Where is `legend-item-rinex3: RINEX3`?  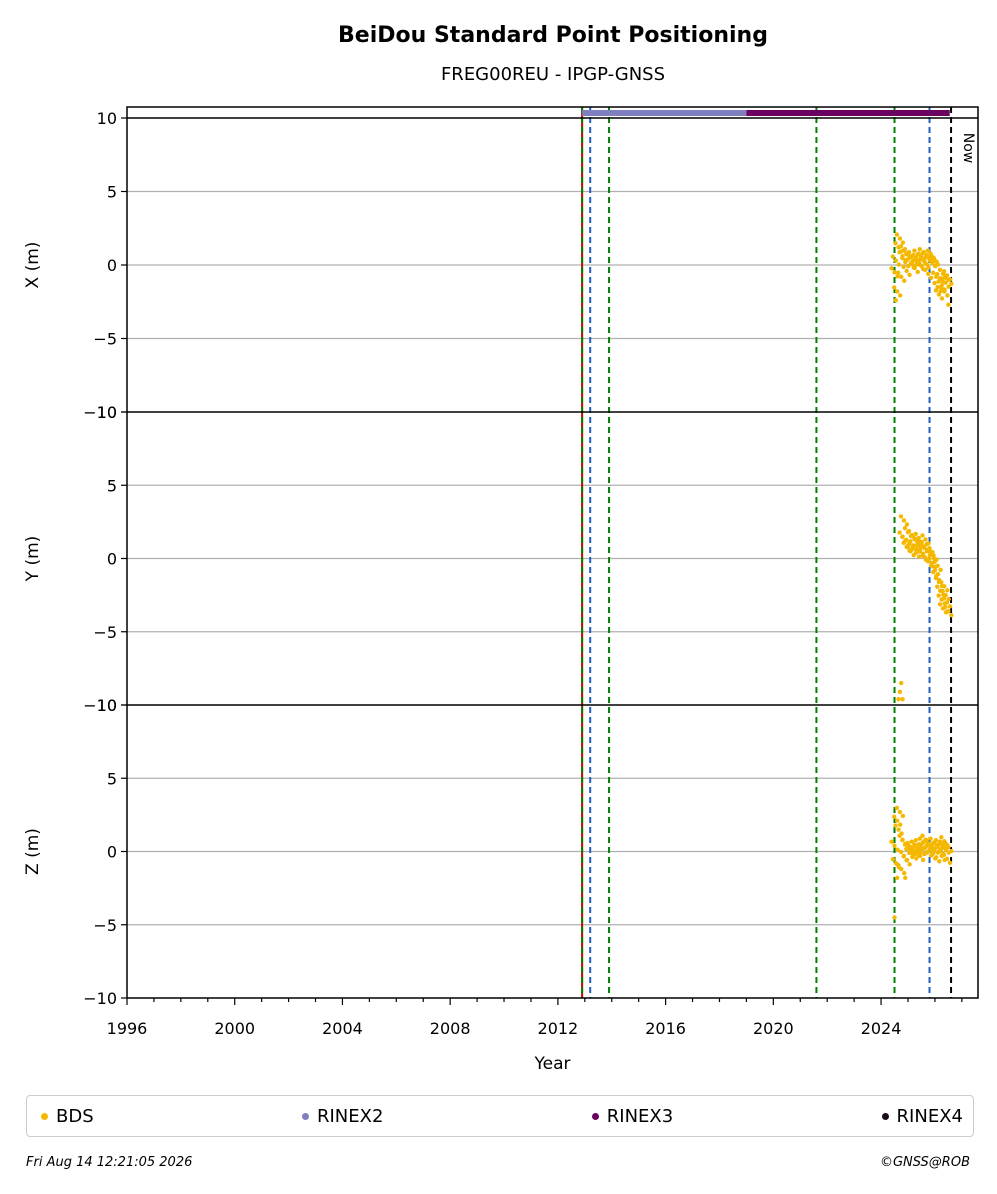
legend-item-rinex3: RINEX3 is located at coordinates (632, 1116).